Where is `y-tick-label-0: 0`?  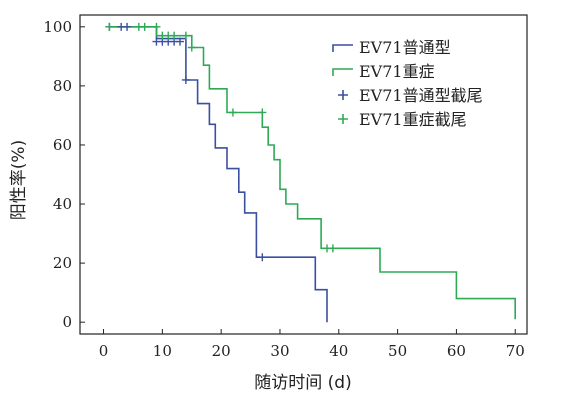 y-tick-label-0: 0 is located at coordinates (67, 322).